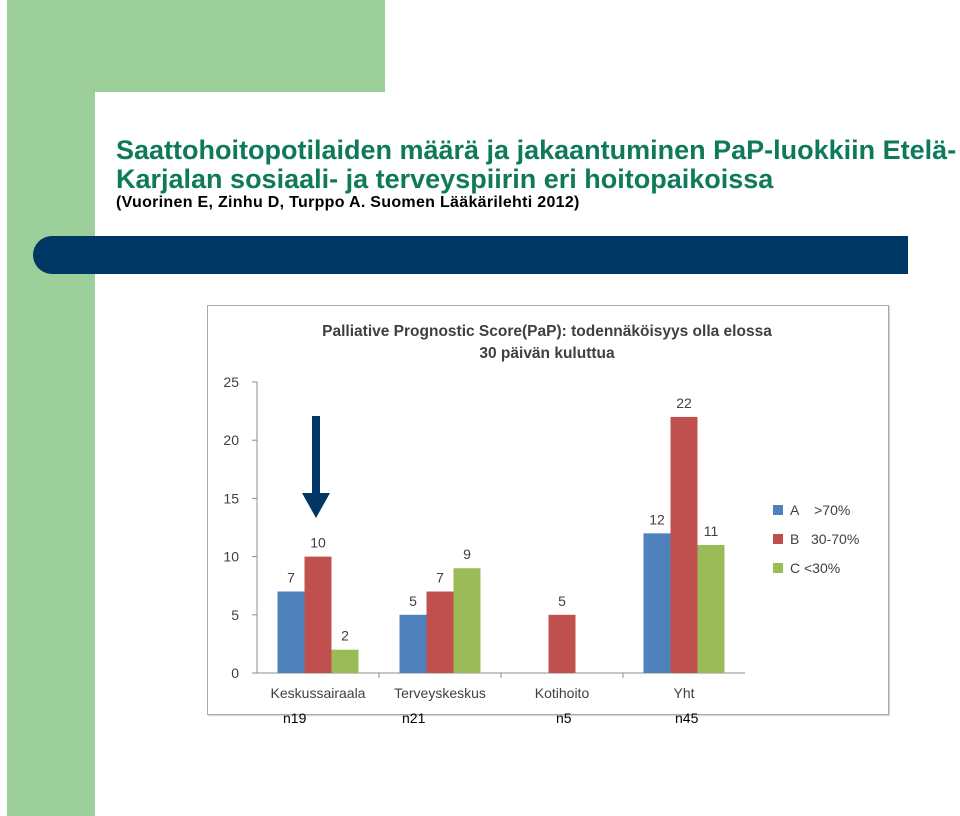  What do you see at coordinates (684, 403) in the screenshot?
I see `data-label: 22` at bounding box center [684, 403].